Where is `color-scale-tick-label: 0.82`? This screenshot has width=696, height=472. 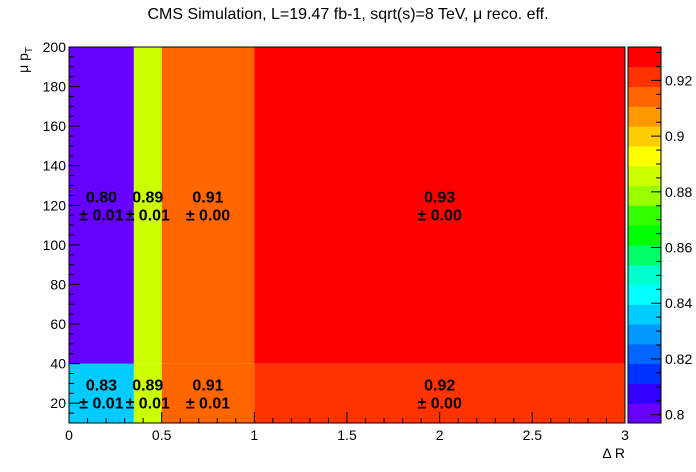
color-scale-tick-label: 0.82 is located at coordinates (678, 359).